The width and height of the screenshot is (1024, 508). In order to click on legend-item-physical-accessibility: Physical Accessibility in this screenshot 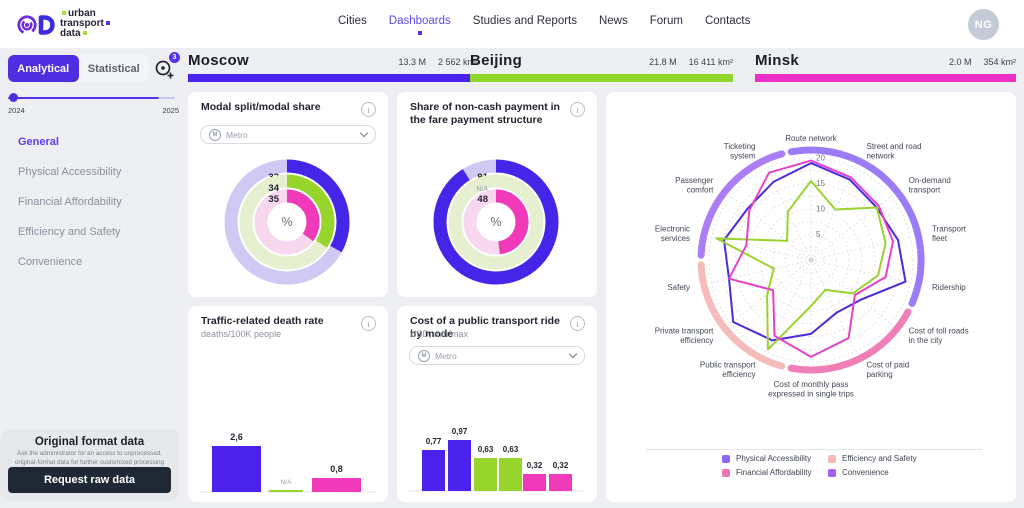, I will do `click(766, 458)`.